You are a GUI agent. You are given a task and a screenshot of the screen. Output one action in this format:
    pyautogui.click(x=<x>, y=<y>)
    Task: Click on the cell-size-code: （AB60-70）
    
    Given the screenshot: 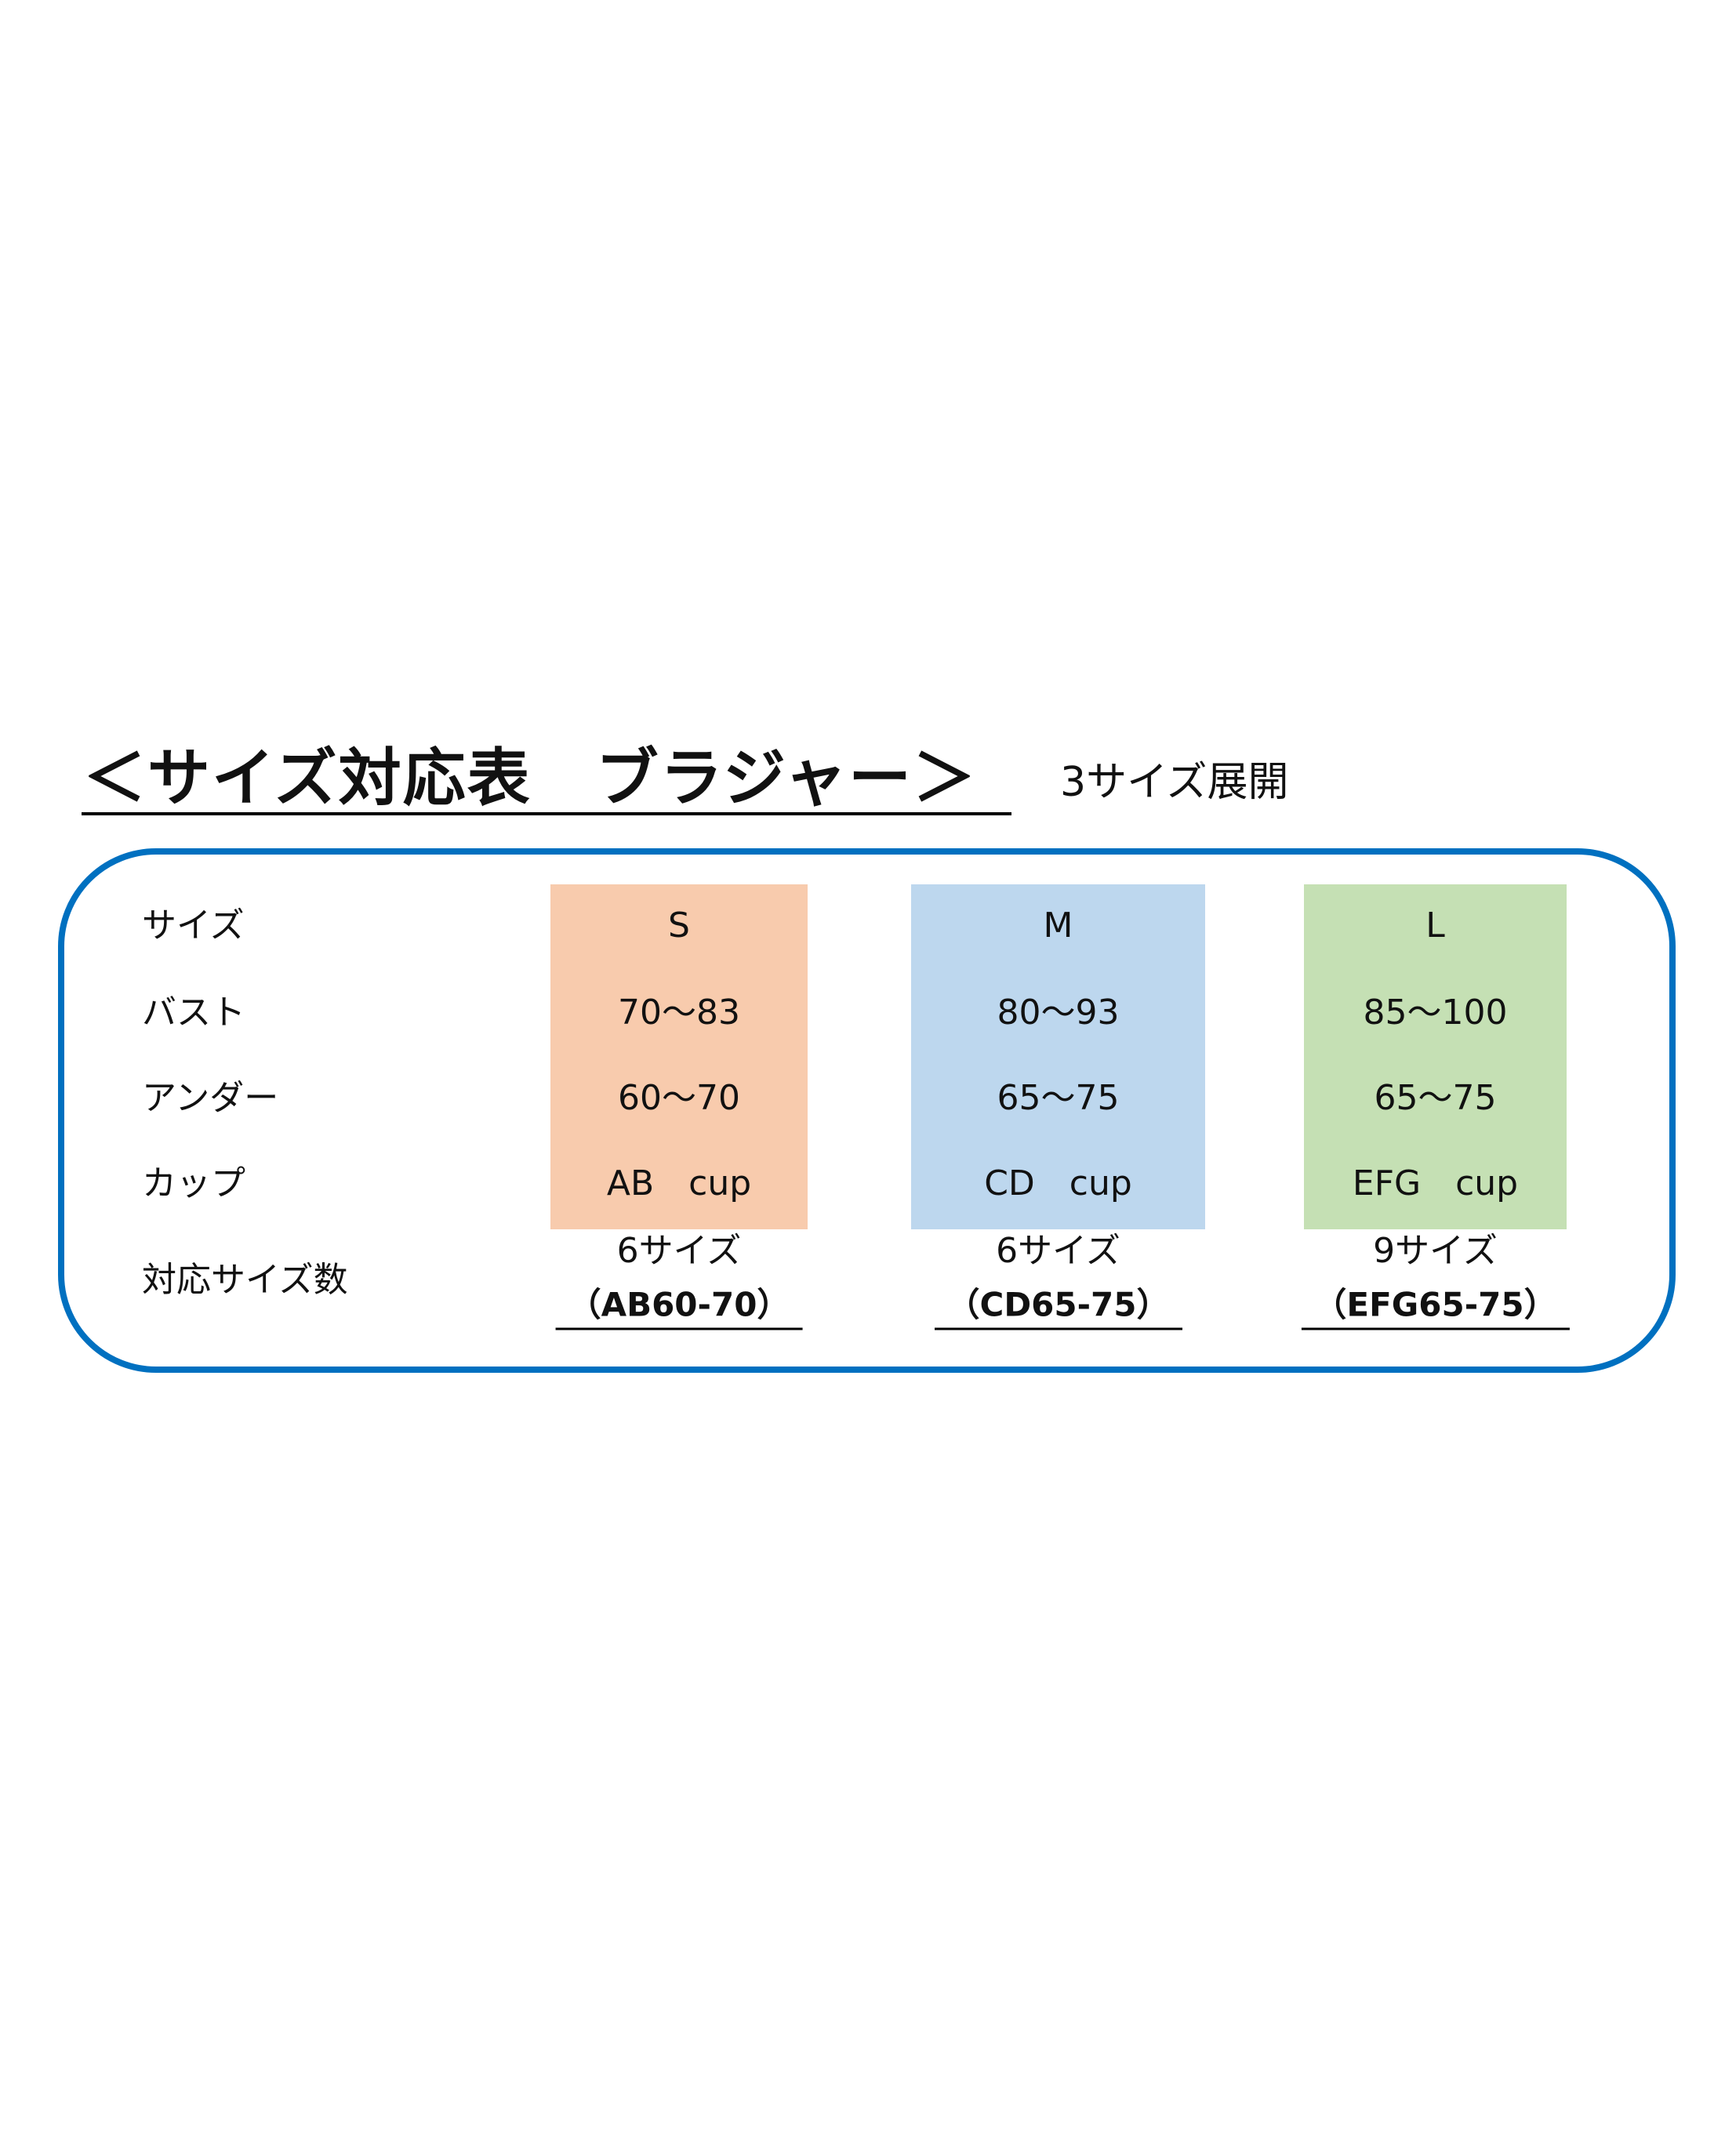 What is the action you would take?
    pyautogui.click(x=679, y=1308)
    